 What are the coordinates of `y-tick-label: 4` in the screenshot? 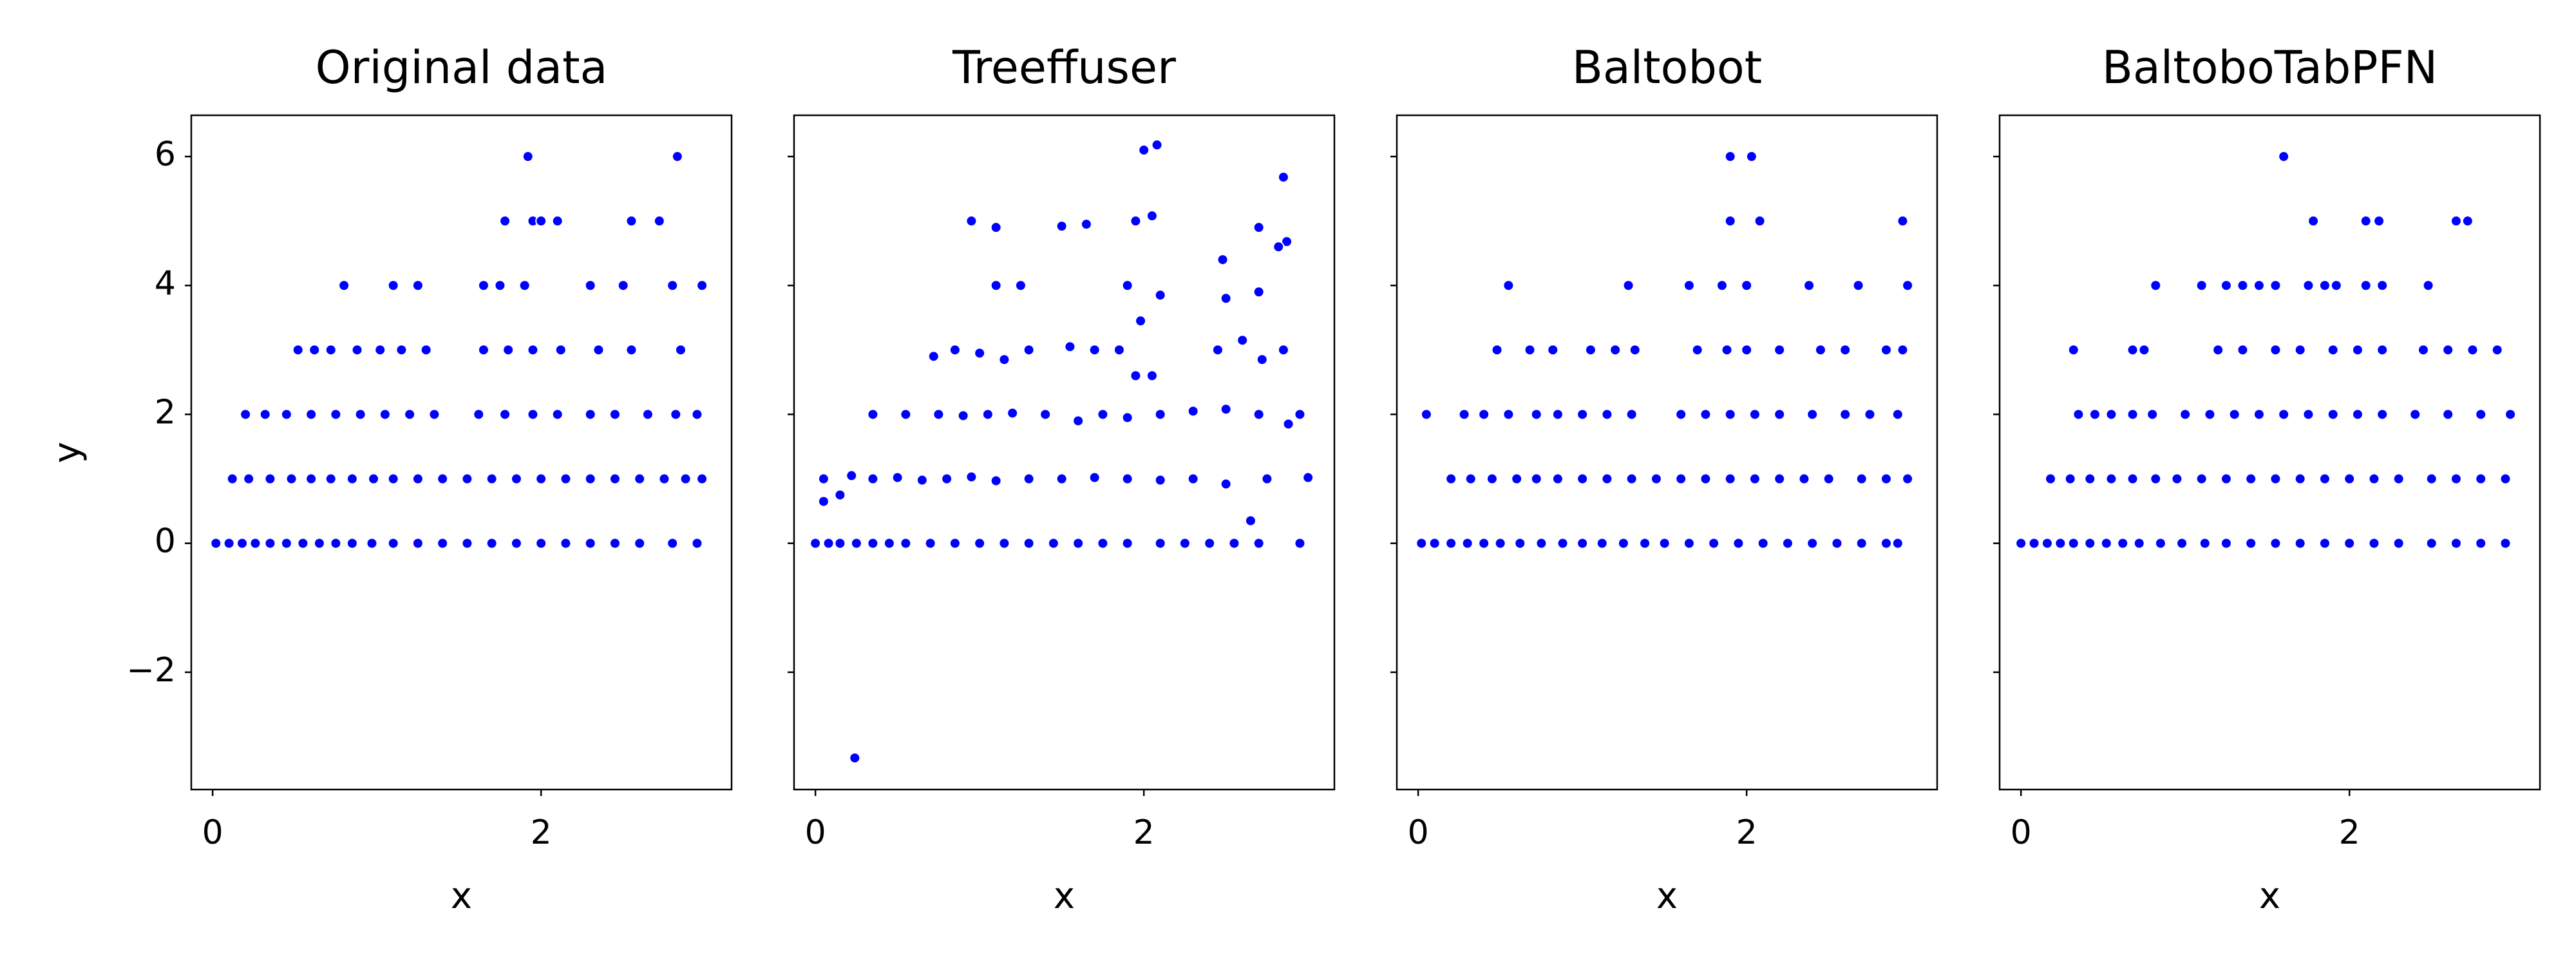 It's located at (166, 283).